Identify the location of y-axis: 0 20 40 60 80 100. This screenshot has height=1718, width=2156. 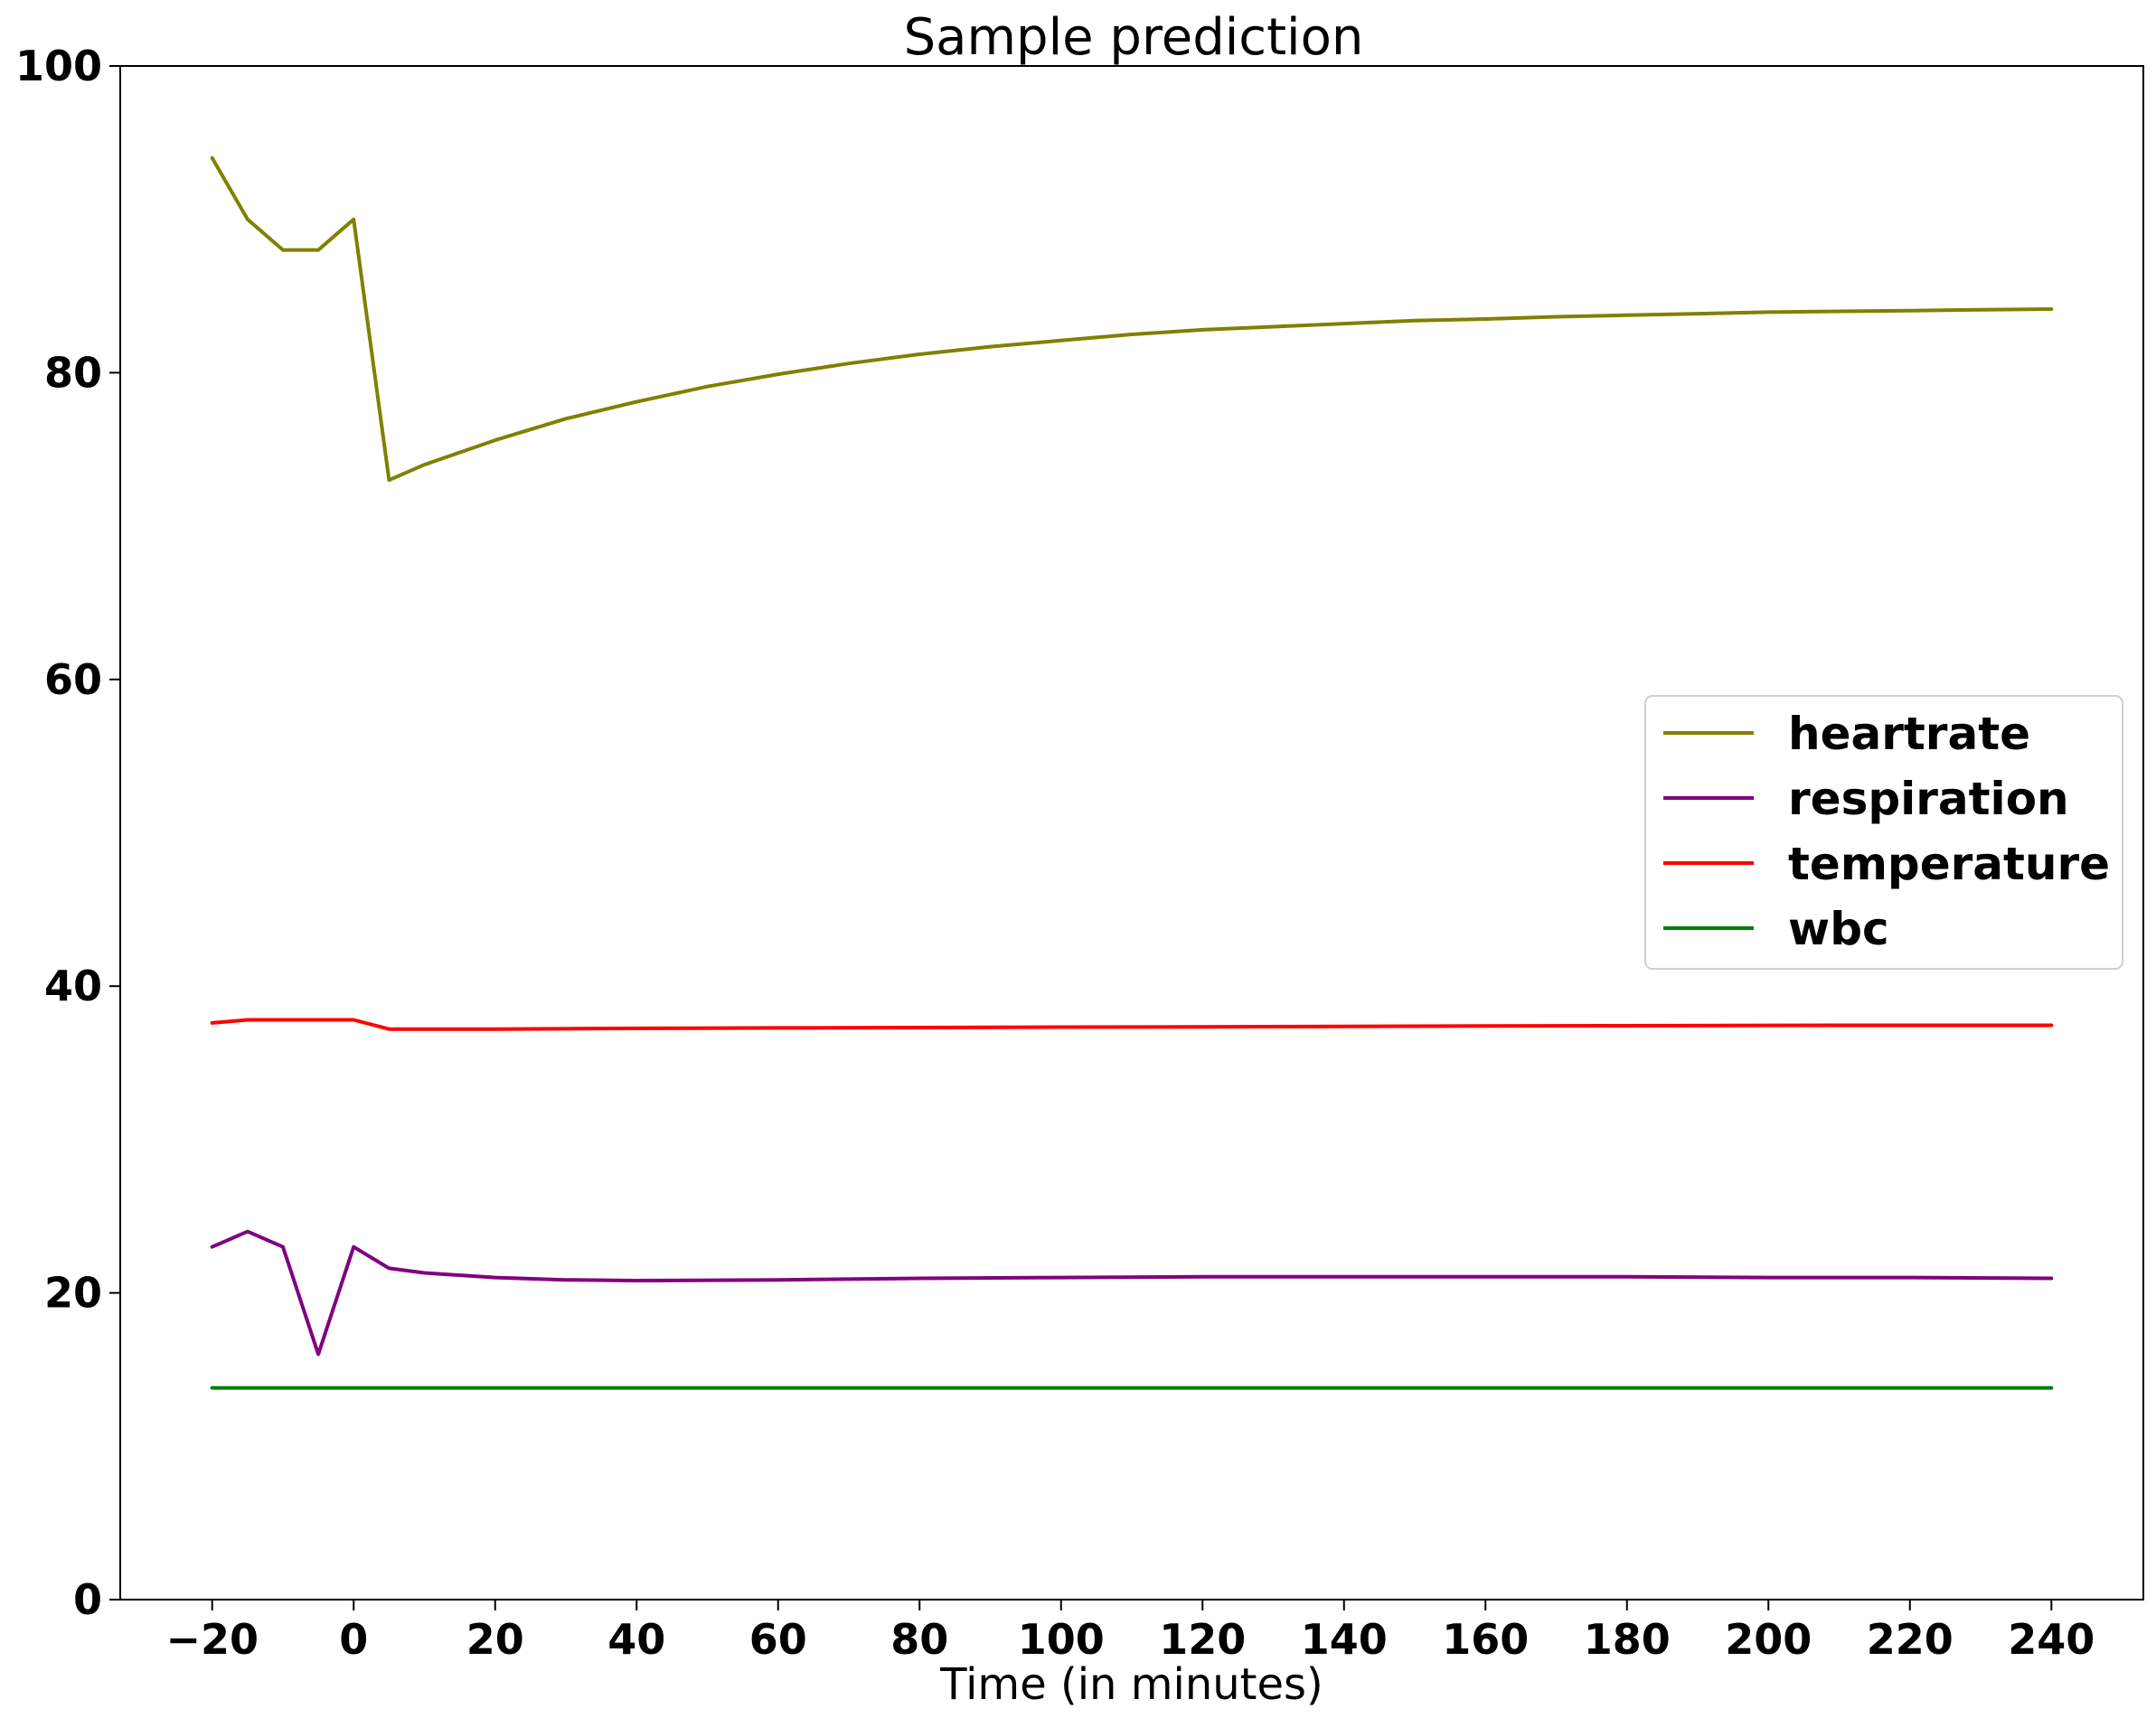
(67, 833).